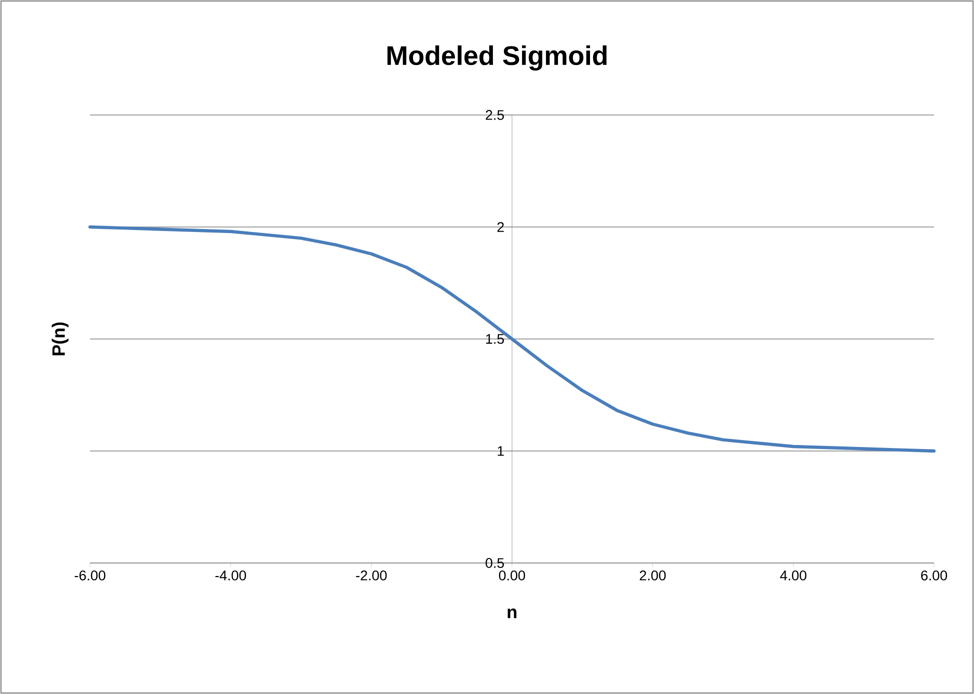 This screenshot has height=694, width=974. Describe the element at coordinates (512, 575) in the screenshot. I see `x-tick-label: 0.00` at that location.